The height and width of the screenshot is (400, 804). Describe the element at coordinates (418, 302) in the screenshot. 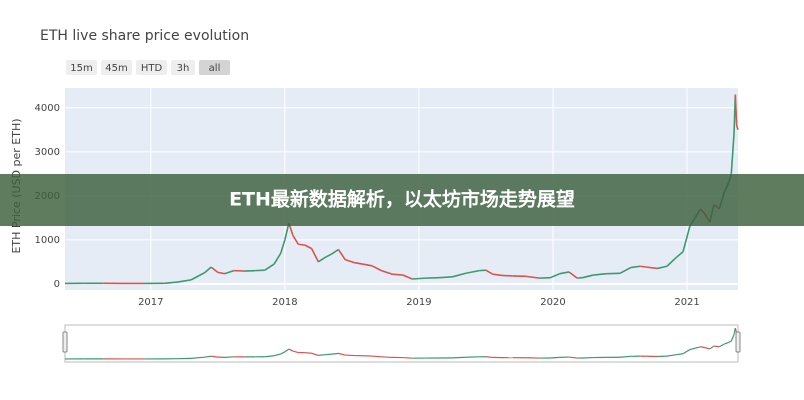

I see `x-tick-label: 2019` at that location.